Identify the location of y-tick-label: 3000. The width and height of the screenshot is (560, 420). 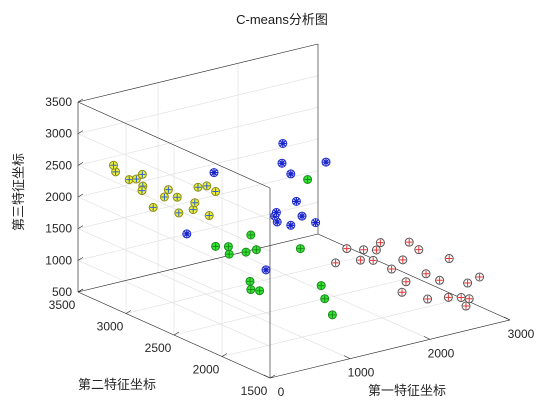
(110, 327).